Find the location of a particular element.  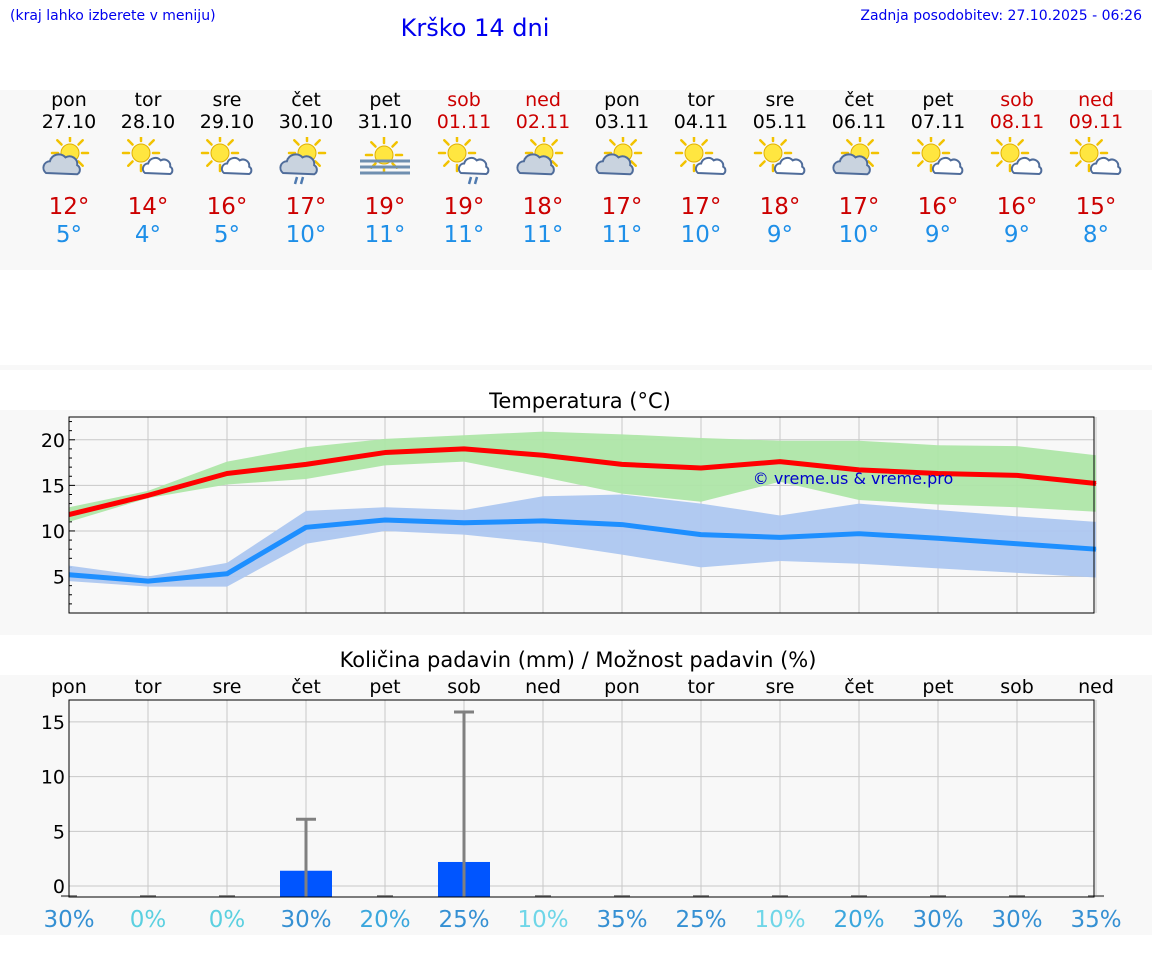

x-day-label: tor is located at coordinates (701, 687).